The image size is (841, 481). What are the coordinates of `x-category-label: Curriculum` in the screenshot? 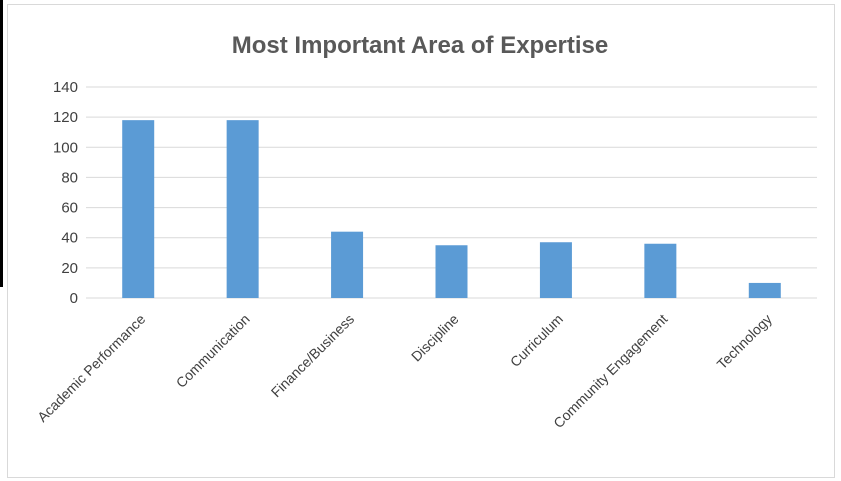 It's located at (536, 340).